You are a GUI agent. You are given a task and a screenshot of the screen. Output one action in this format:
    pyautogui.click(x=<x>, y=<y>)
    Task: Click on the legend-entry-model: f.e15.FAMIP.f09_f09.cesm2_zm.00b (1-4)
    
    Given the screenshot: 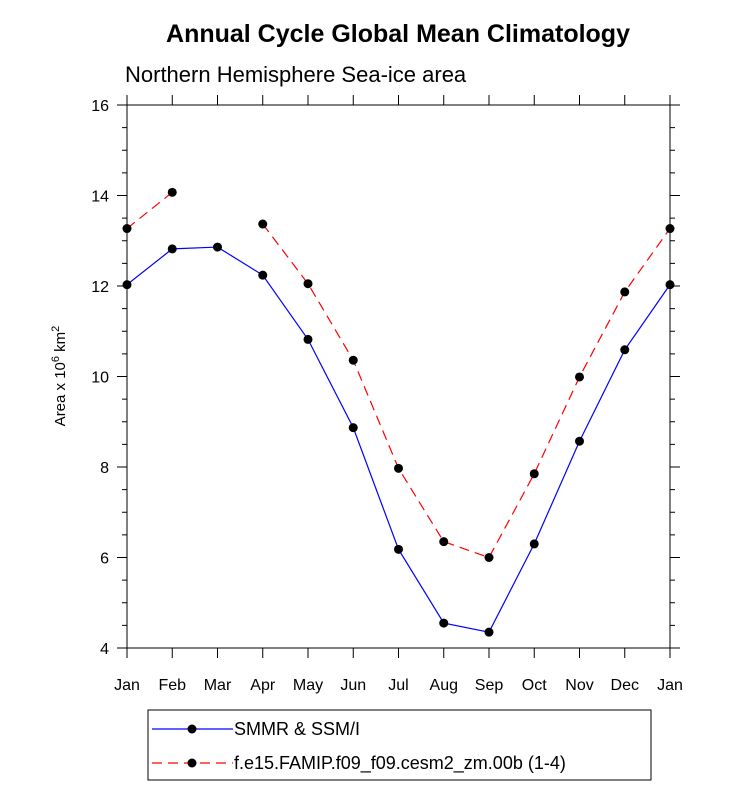 What is the action you would take?
    pyautogui.click(x=359, y=763)
    